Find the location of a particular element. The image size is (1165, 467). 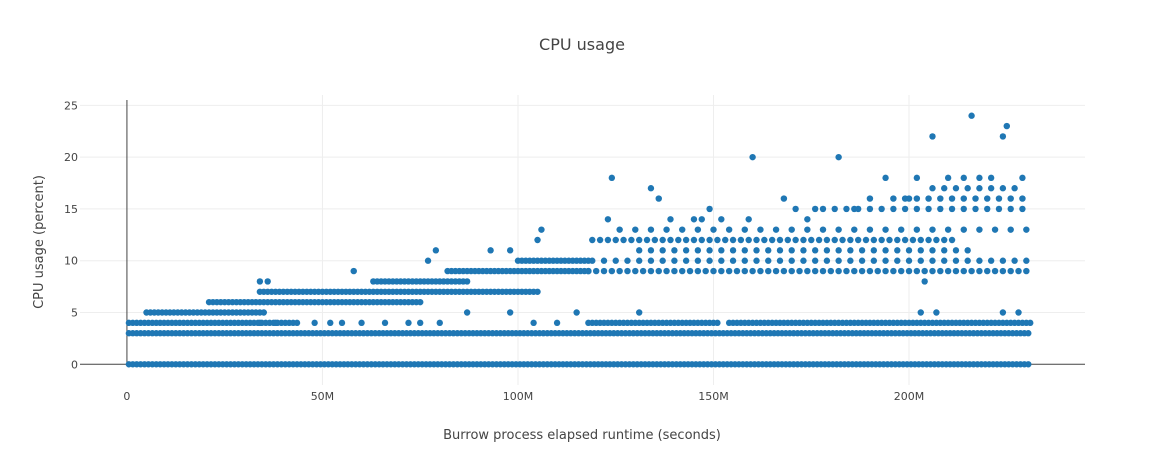

y-tick-label: 0 is located at coordinates (74, 364).